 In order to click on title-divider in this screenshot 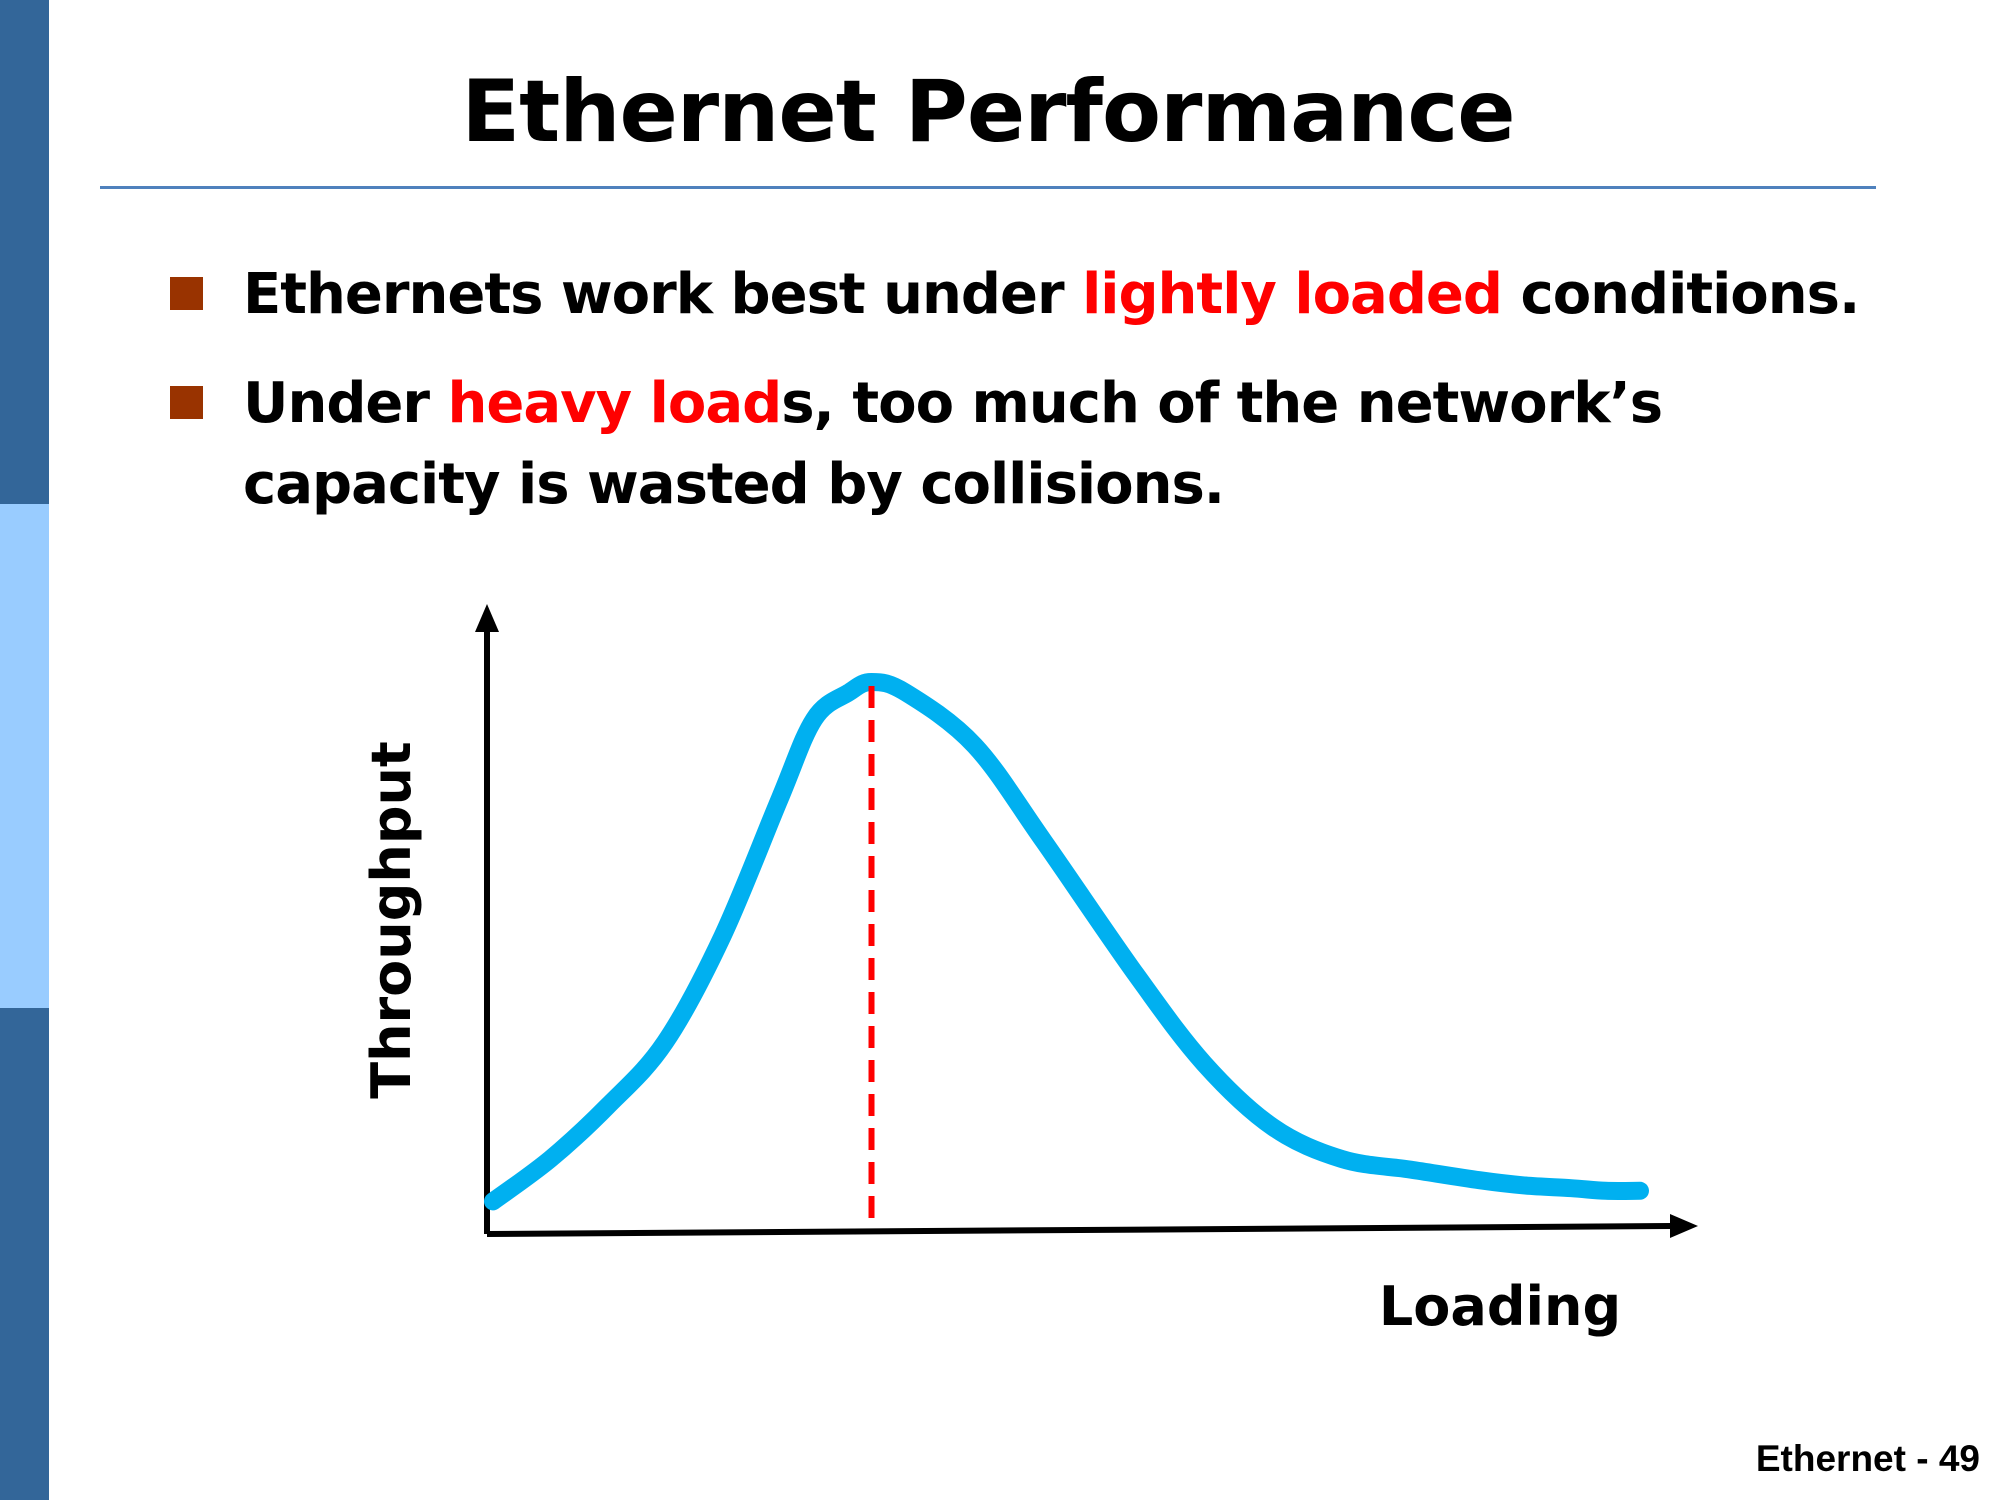, I will do `click(988, 187)`.